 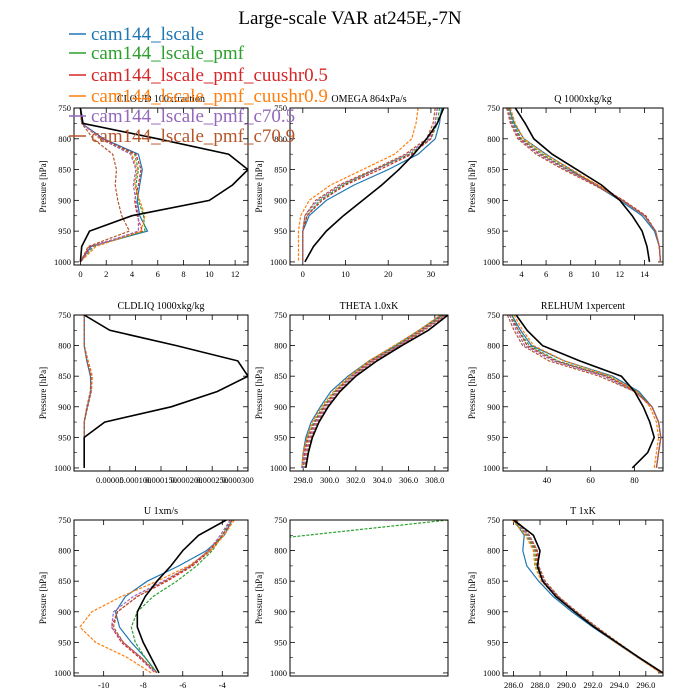 I want to click on panel-relhum-ytick-label: 850, so click(x=493, y=376).